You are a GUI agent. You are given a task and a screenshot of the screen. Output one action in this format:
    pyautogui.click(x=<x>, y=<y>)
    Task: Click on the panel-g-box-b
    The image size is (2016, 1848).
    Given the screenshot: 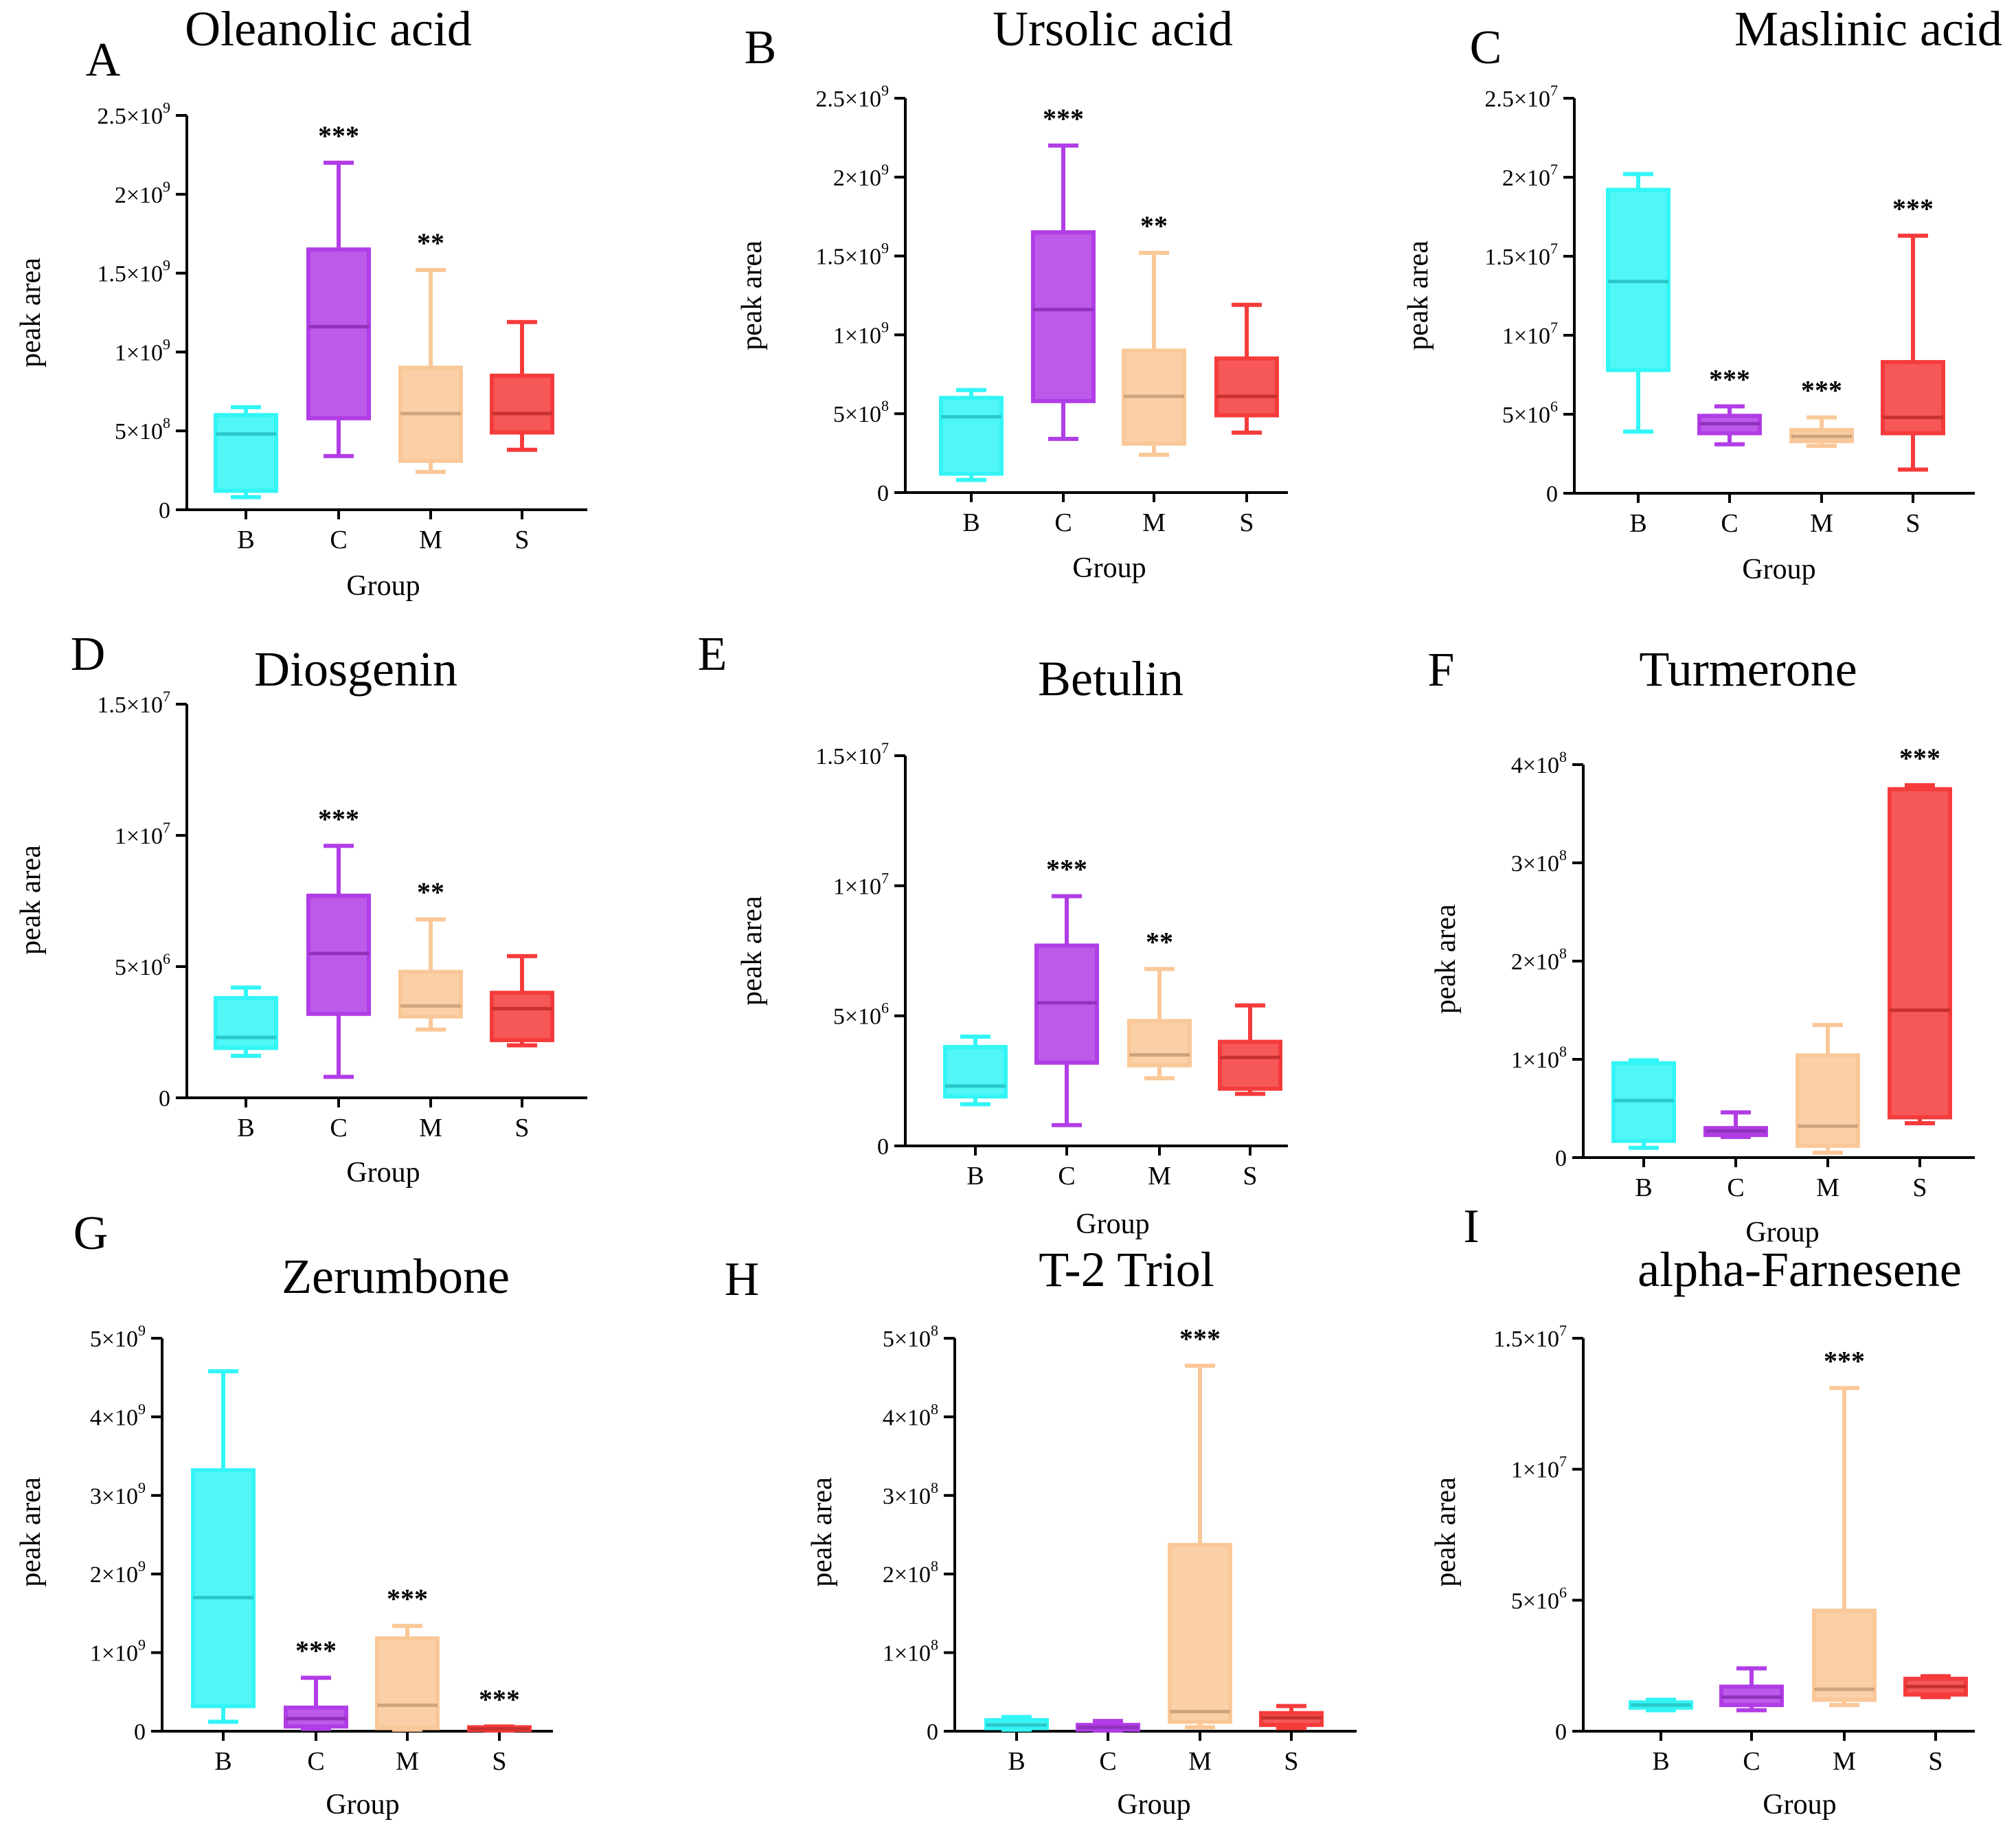 What is the action you would take?
    pyautogui.click(x=223, y=1546)
    